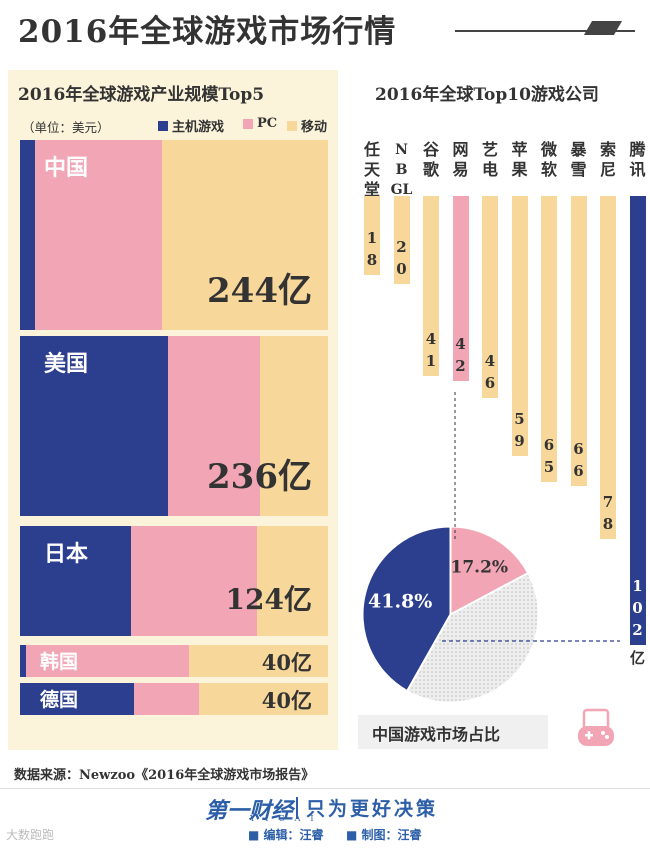 This screenshot has height=848, width=650. I want to click on watermark: 大数跑跑, so click(30, 835).